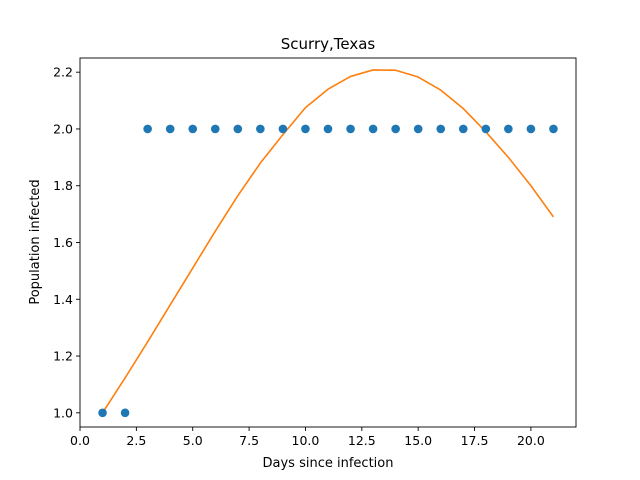 Image resolution: width=640 pixels, height=480 pixels. What do you see at coordinates (63, 72) in the screenshot?
I see `y-tick-label: 2.2` at bounding box center [63, 72].